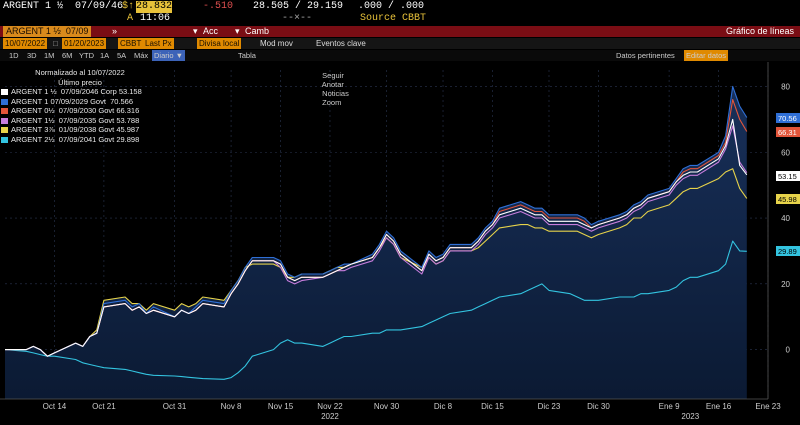 This screenshot has width=800, height=425. I want to click on y-tick-label: 60, so click(785, 152).